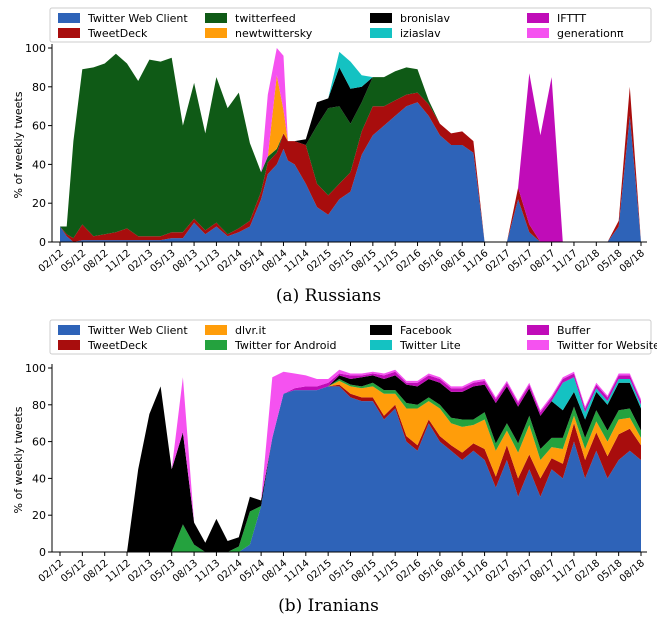  Describe the element at coordinates (538, 330) in the screenshot. I see `legend-swatch-buffer` at that location.